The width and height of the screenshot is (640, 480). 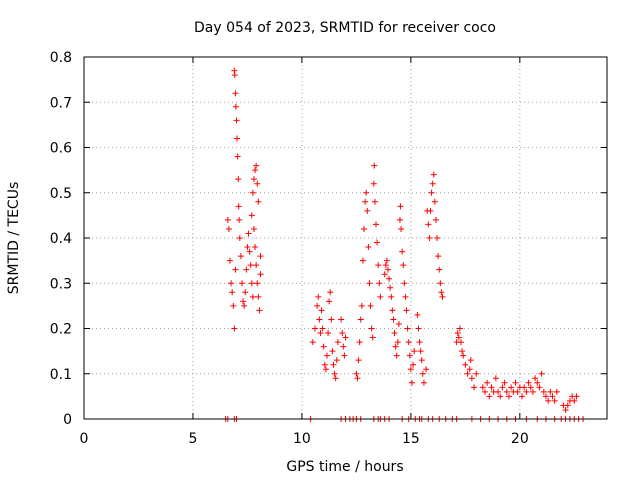 What do you see at coordinates (61, 149) in the screenshot?
I see `y-tick-label: 0.6` at bounding box center [61, 149].